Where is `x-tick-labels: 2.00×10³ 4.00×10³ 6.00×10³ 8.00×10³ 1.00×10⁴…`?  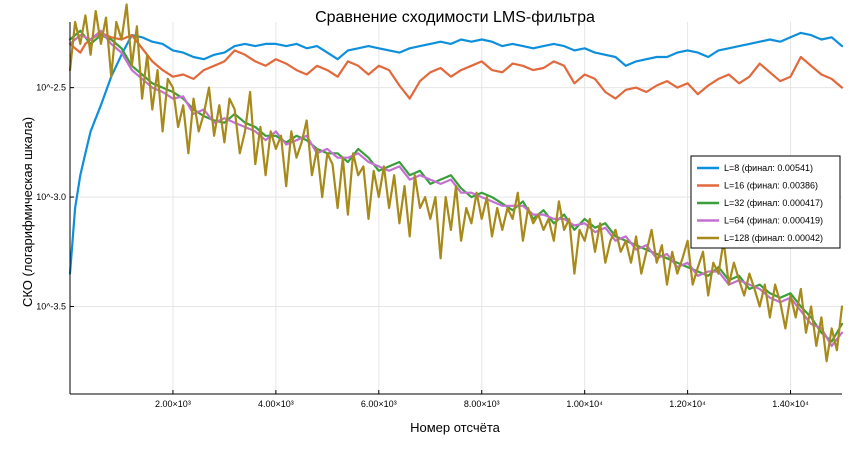 x-tick-labels: 2.00×10³ 4.00×10³ 6.00×10³ 8.00×10³ 1.00×10⁴… is located at coordinates (482, 399).